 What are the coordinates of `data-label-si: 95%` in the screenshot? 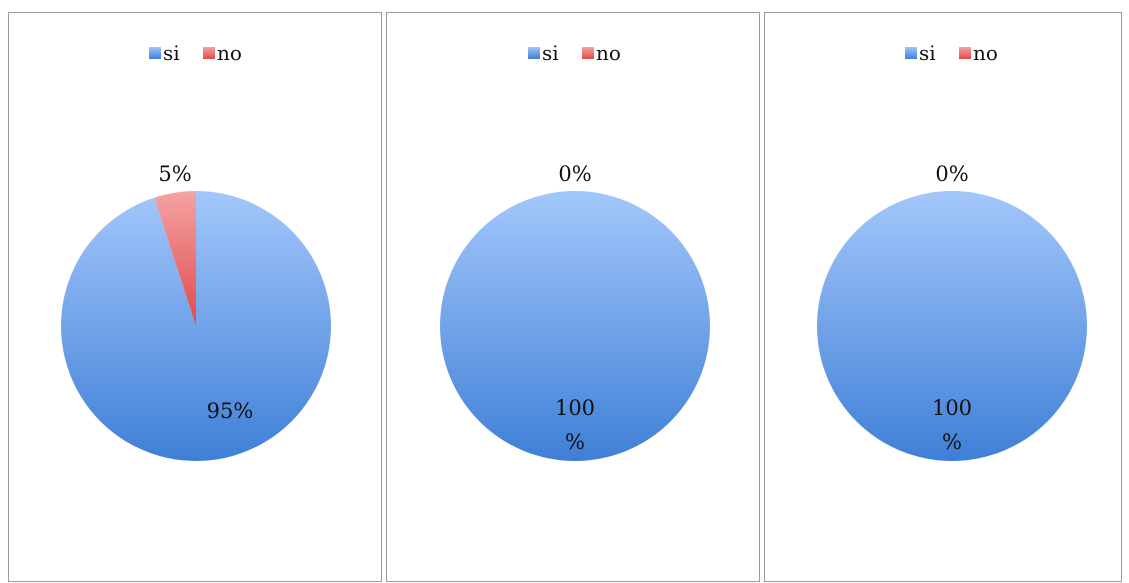 It's located at (230, 411).